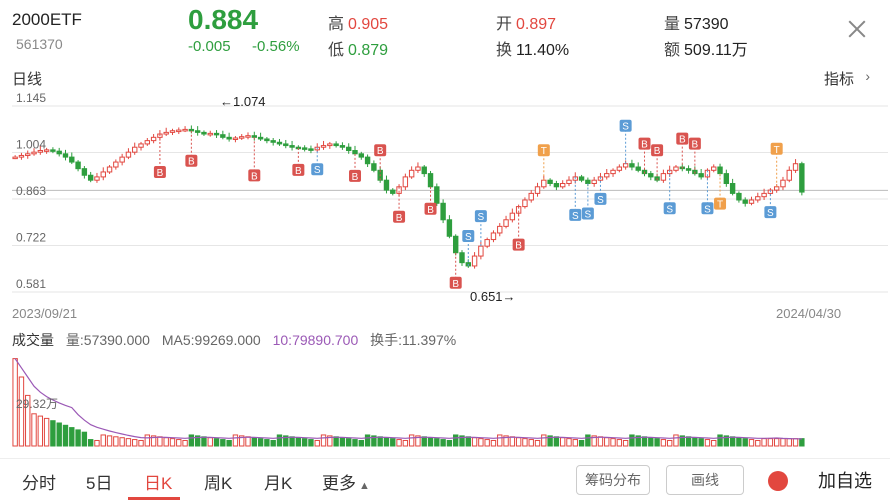 Image resolution: width=890 pixels, height=501 pixels. I want to click on tab-intraday: 分时, so click(39, 483).